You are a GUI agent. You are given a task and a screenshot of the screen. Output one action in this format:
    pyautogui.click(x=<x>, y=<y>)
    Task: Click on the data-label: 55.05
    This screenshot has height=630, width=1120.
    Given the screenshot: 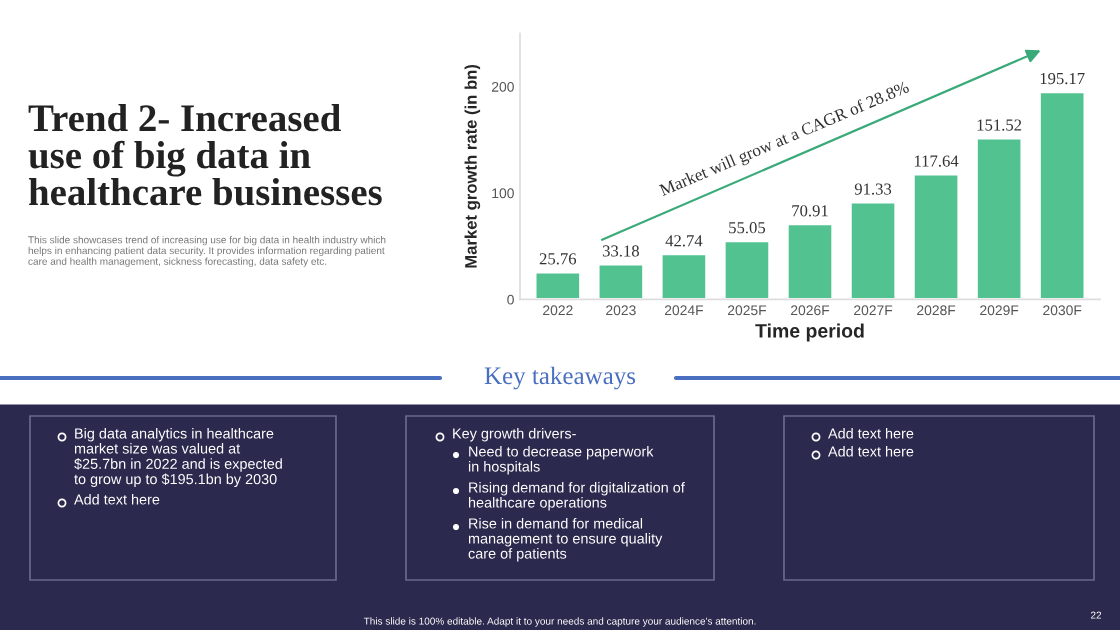 What is the action you would take?
    pyautogui.click(x=747, y=228)
    